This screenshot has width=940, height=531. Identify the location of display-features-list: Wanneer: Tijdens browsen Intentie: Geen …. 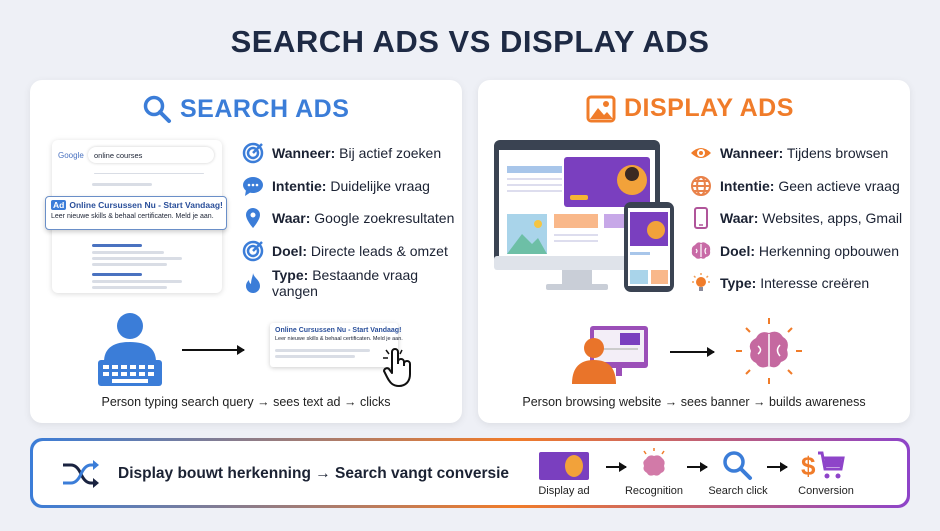
(796, 218).